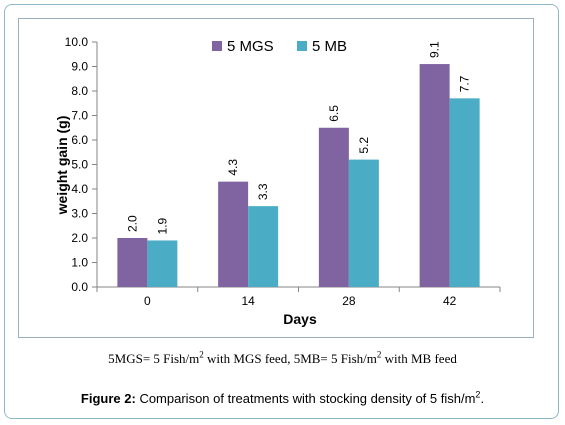 Image resolution: width=565 pixels, height=425 pixels. What do you see at coordinates (329, 46) in the screenshot?
I see `legend-label: 5 MB` at bounding box center [329, 46].